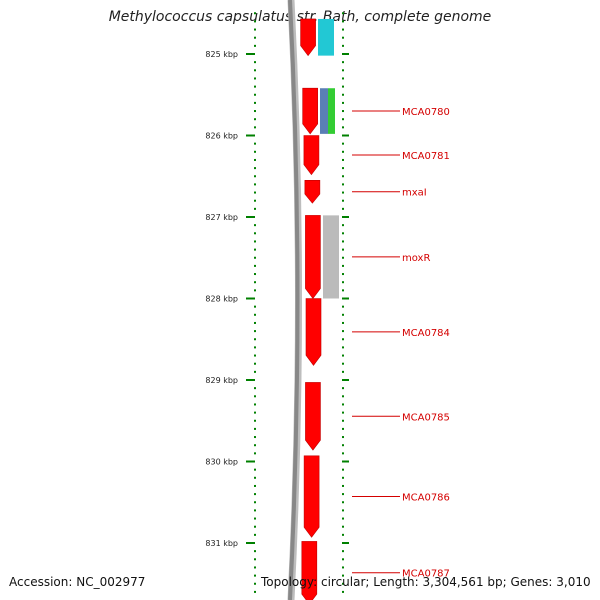  Describe the element at coordinates (416, 258) in the screenshot. I see `gene-label: moxR` at that location.